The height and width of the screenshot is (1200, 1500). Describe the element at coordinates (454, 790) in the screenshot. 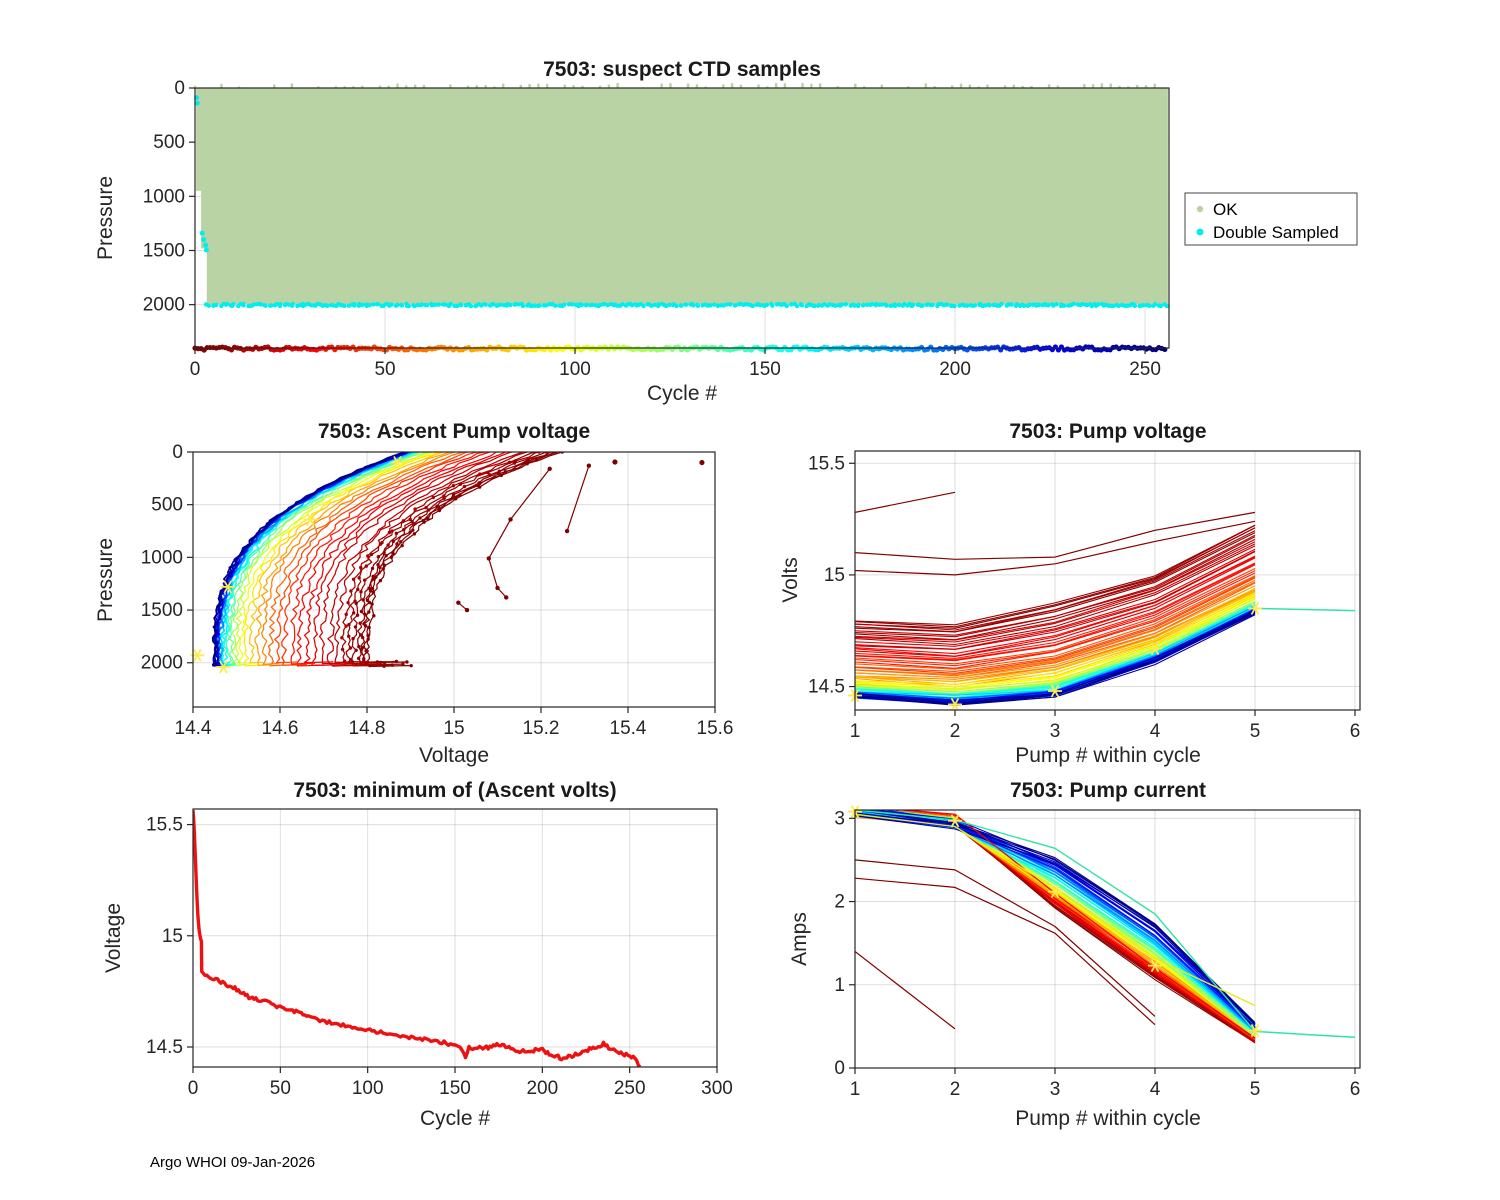

I see `plot4-title: 7503: minimum of (Ascent volts)` at that location.